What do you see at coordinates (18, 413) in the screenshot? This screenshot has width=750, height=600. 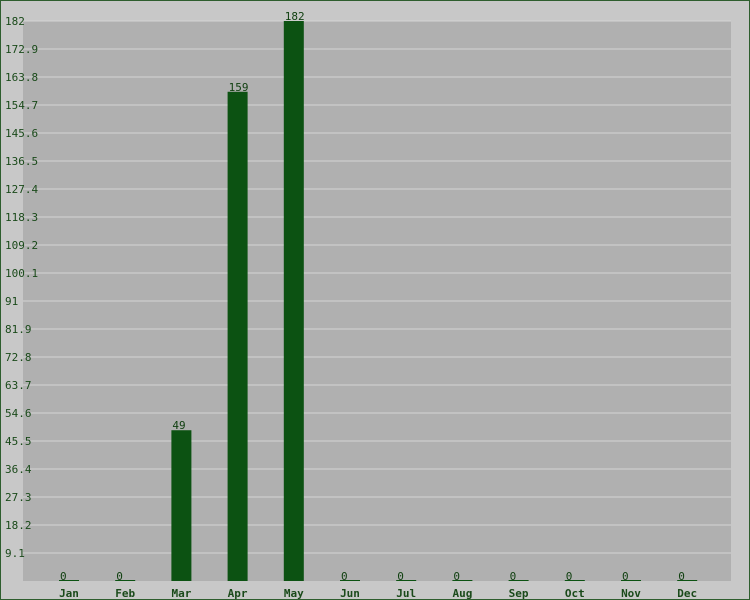 I see `y-tick-label: 54.6` at bounding box center [18, 413].